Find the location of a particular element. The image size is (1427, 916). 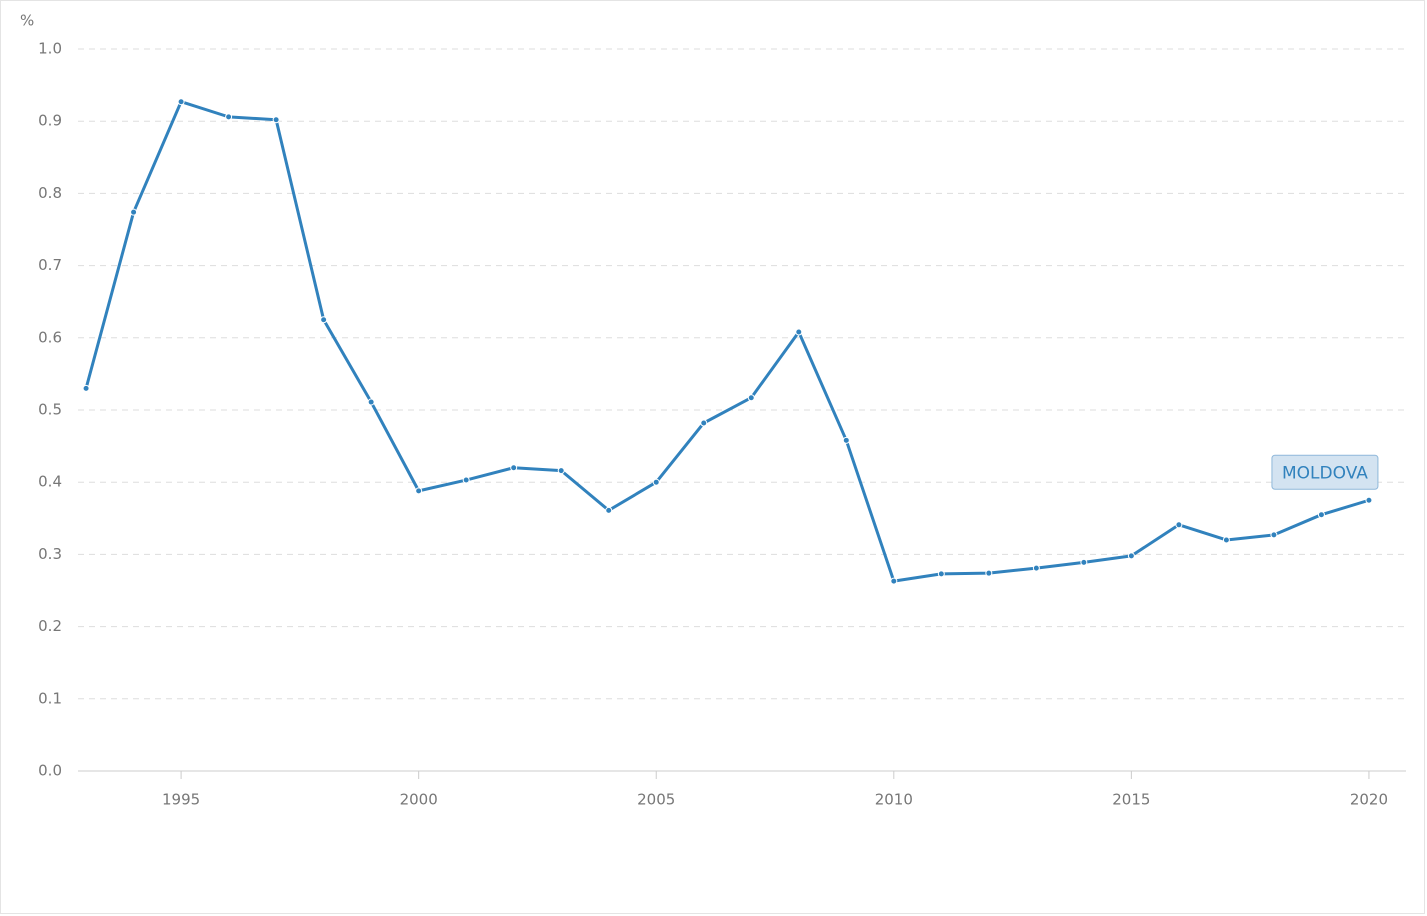

y-tick-label: 0.9 is located at coordinates (50, 121).